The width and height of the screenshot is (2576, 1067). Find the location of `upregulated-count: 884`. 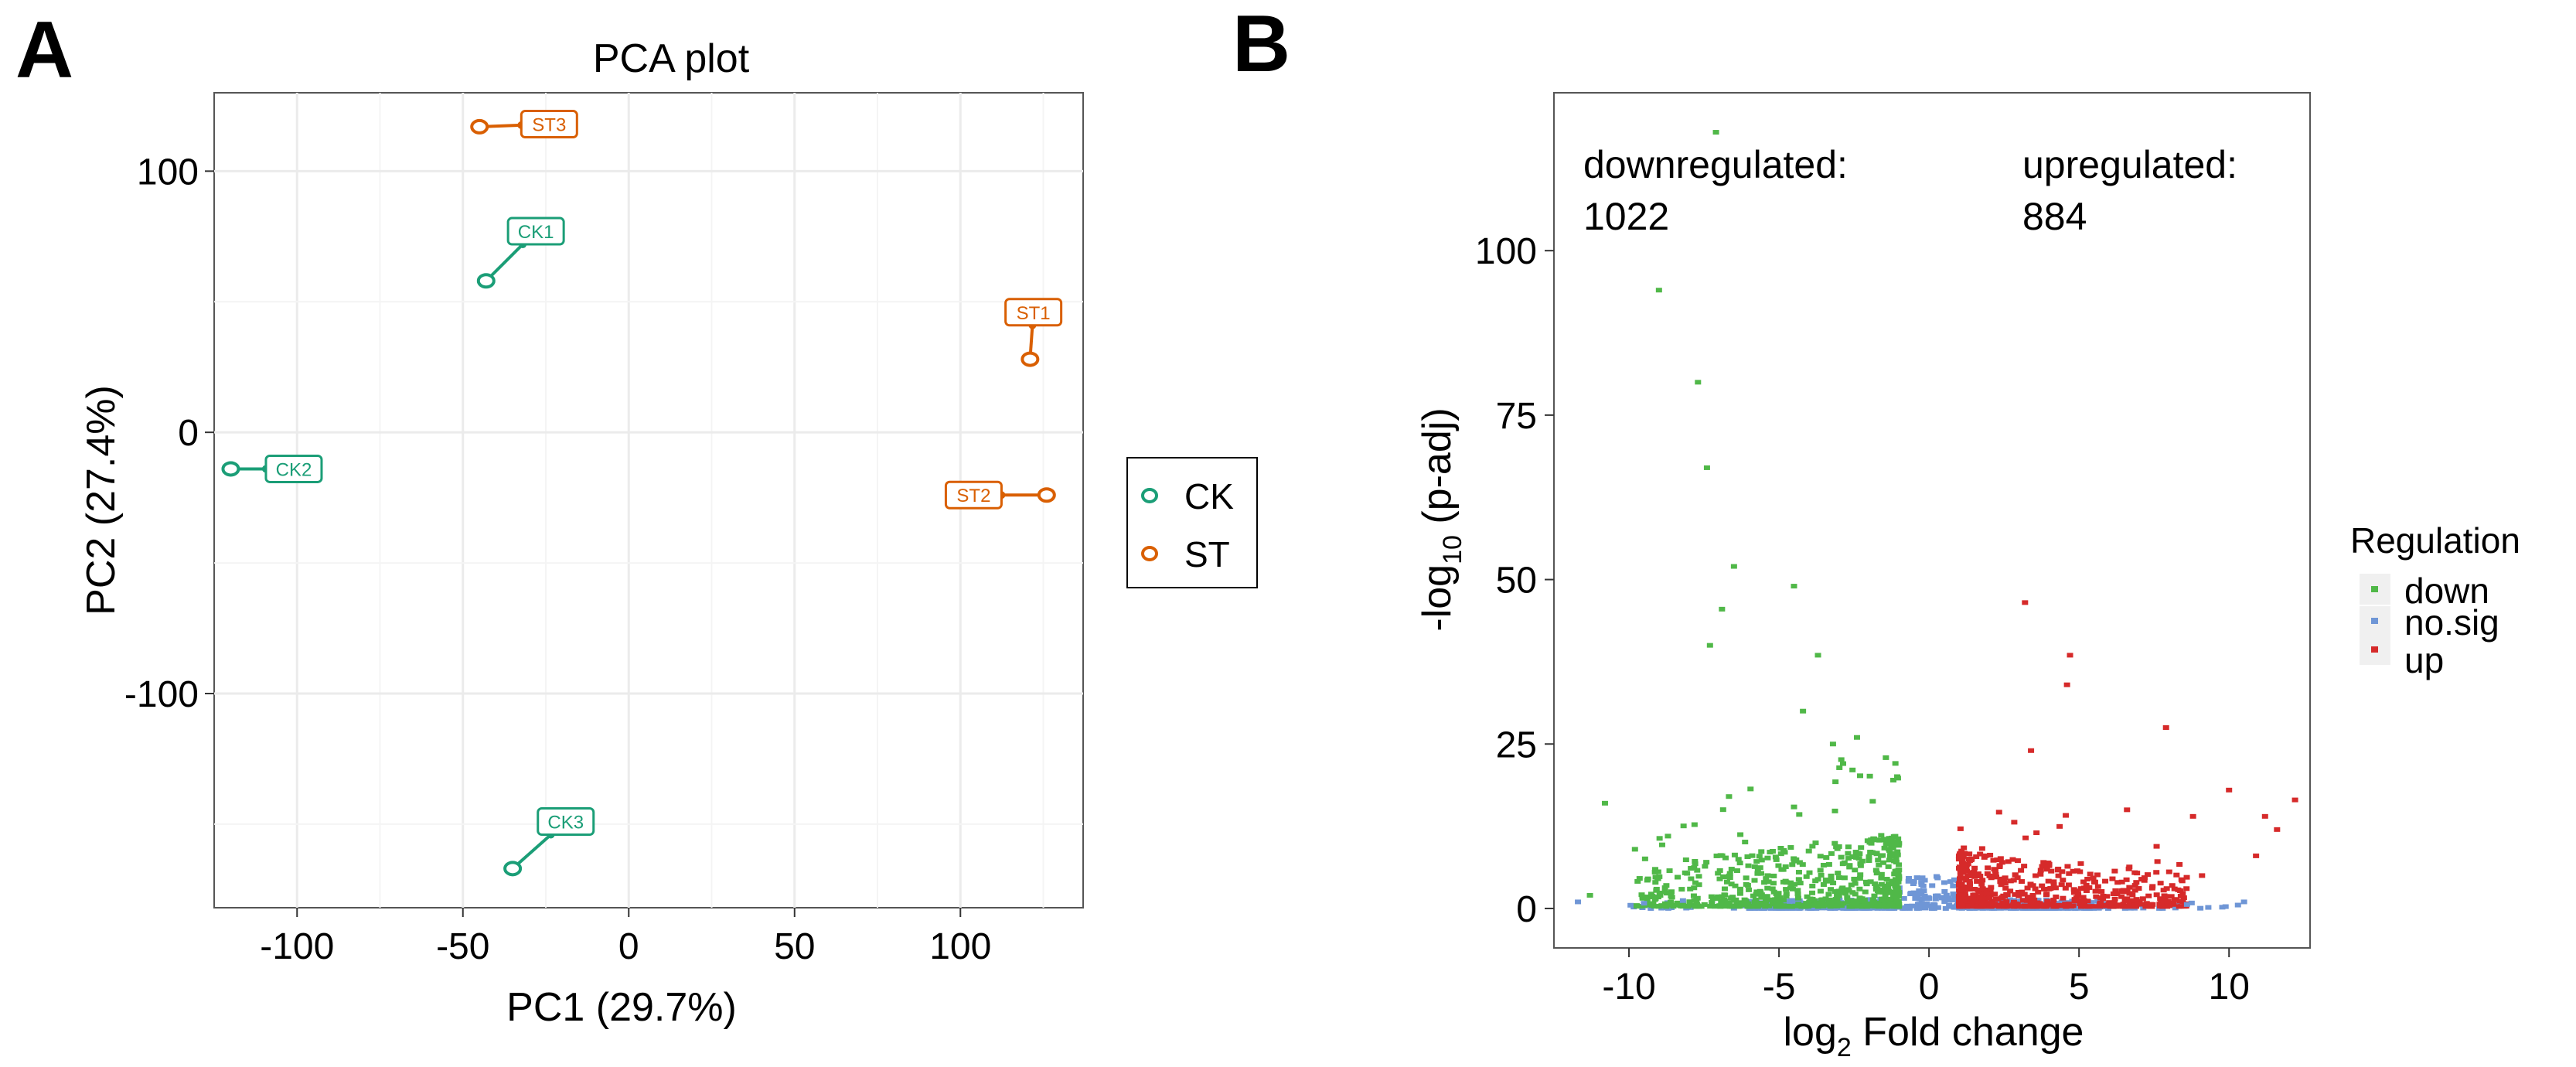

upregulated-count: 884 is located at coordinates (2054, 216).